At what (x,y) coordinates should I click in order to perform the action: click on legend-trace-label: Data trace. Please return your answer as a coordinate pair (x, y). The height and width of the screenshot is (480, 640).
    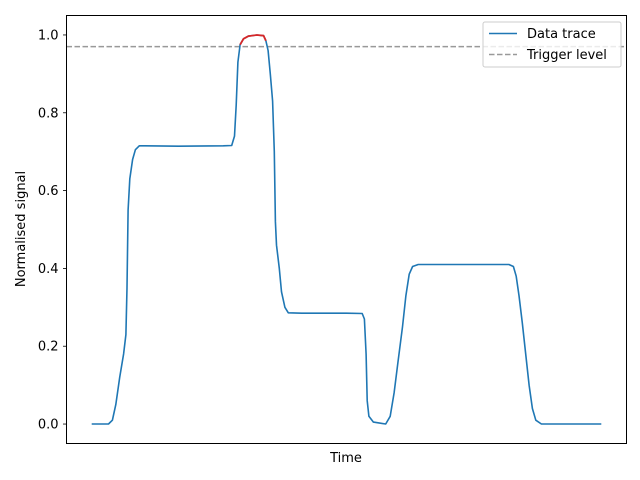
    Looking at the image, I should click on (561, 34).